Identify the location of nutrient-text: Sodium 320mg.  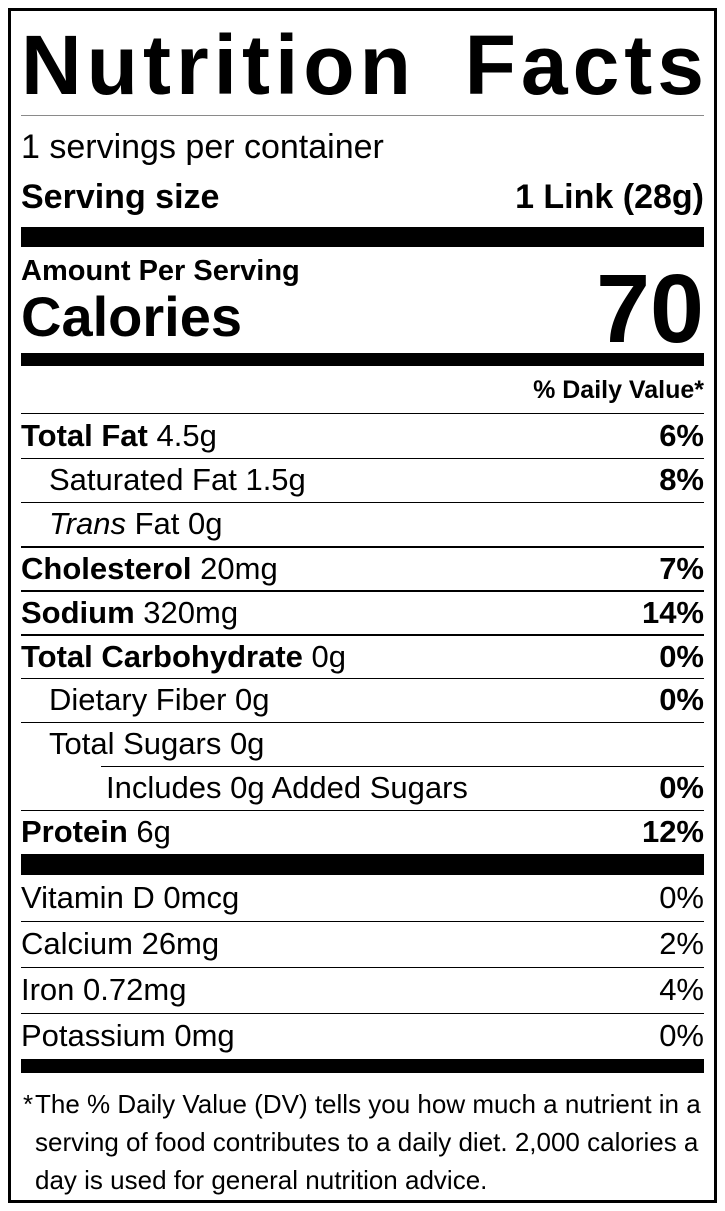
(129, 613).